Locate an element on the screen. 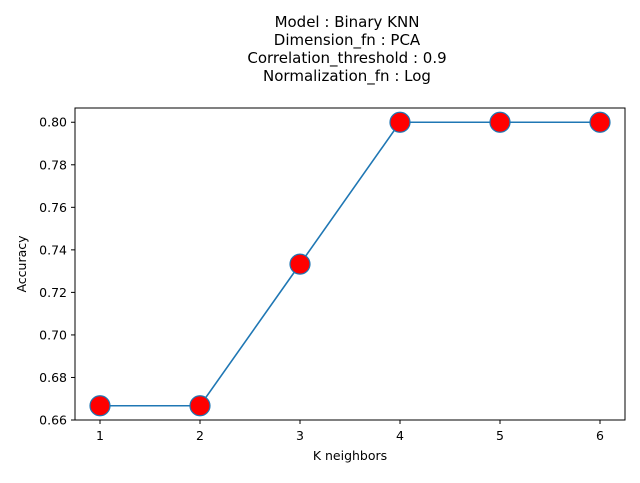 This screenshot has width=640, height=483. title-line-3: Correlation_threshold : 0.9 is located at coordinates (346, 58).